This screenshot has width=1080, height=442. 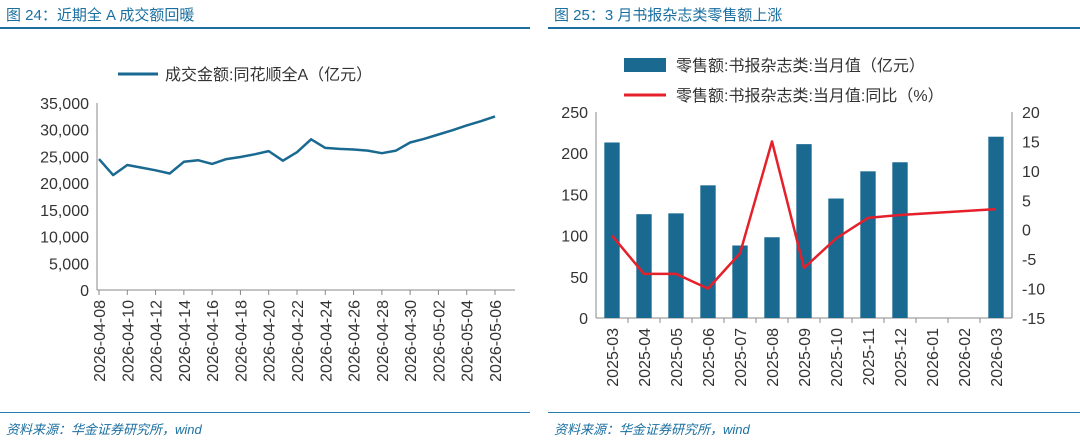 I want to click on legend-label-bar: 零售额:书报杂志类:当月值（亿元）, so click(x=800, y=66).